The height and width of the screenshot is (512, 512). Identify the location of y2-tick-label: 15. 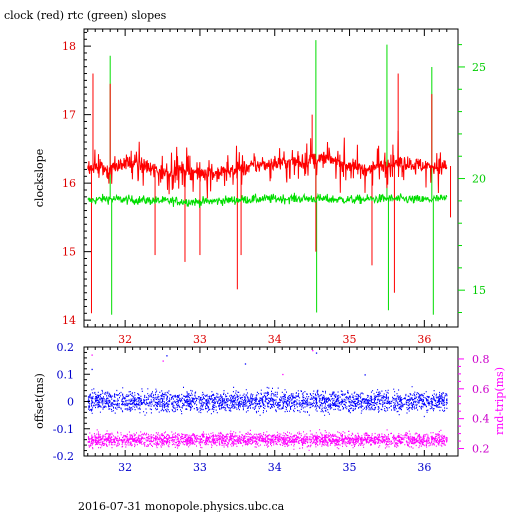
(479, 290).